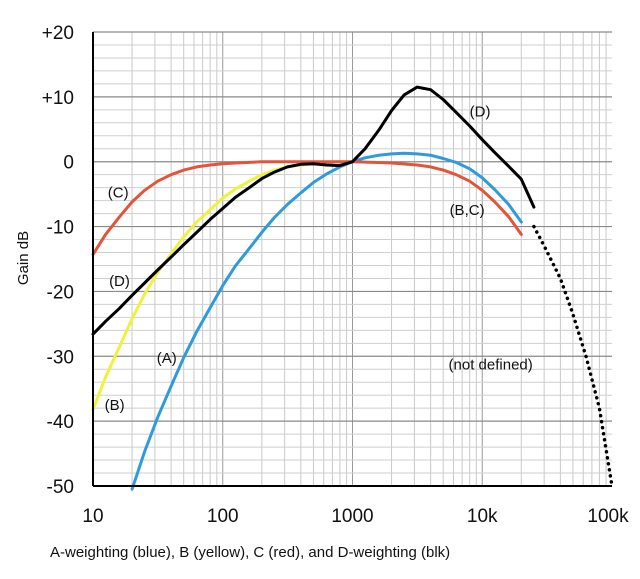  What do you see at coordinates (491, 364) in the screenshot?
I see `annotation-nd: (not defined)` at bounding box center [491, 364].